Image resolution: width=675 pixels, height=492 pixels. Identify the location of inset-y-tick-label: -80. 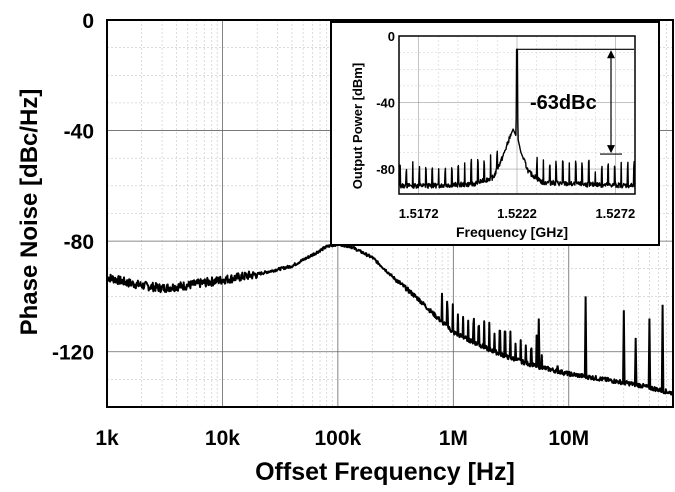
(385, 169).